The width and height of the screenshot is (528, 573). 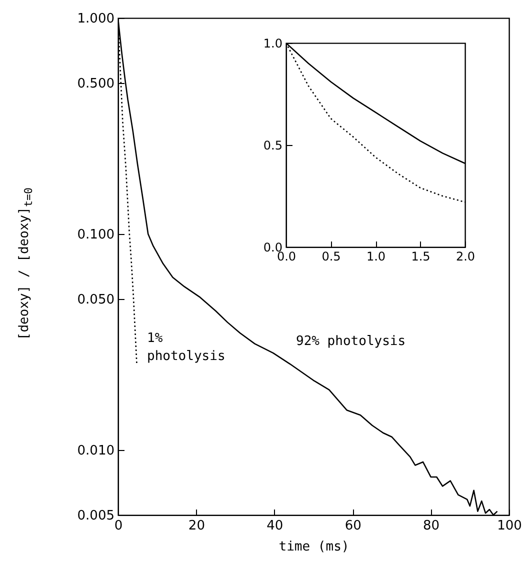 I want to click on annotation: 92% photolysis, so click(x=351, y=342).